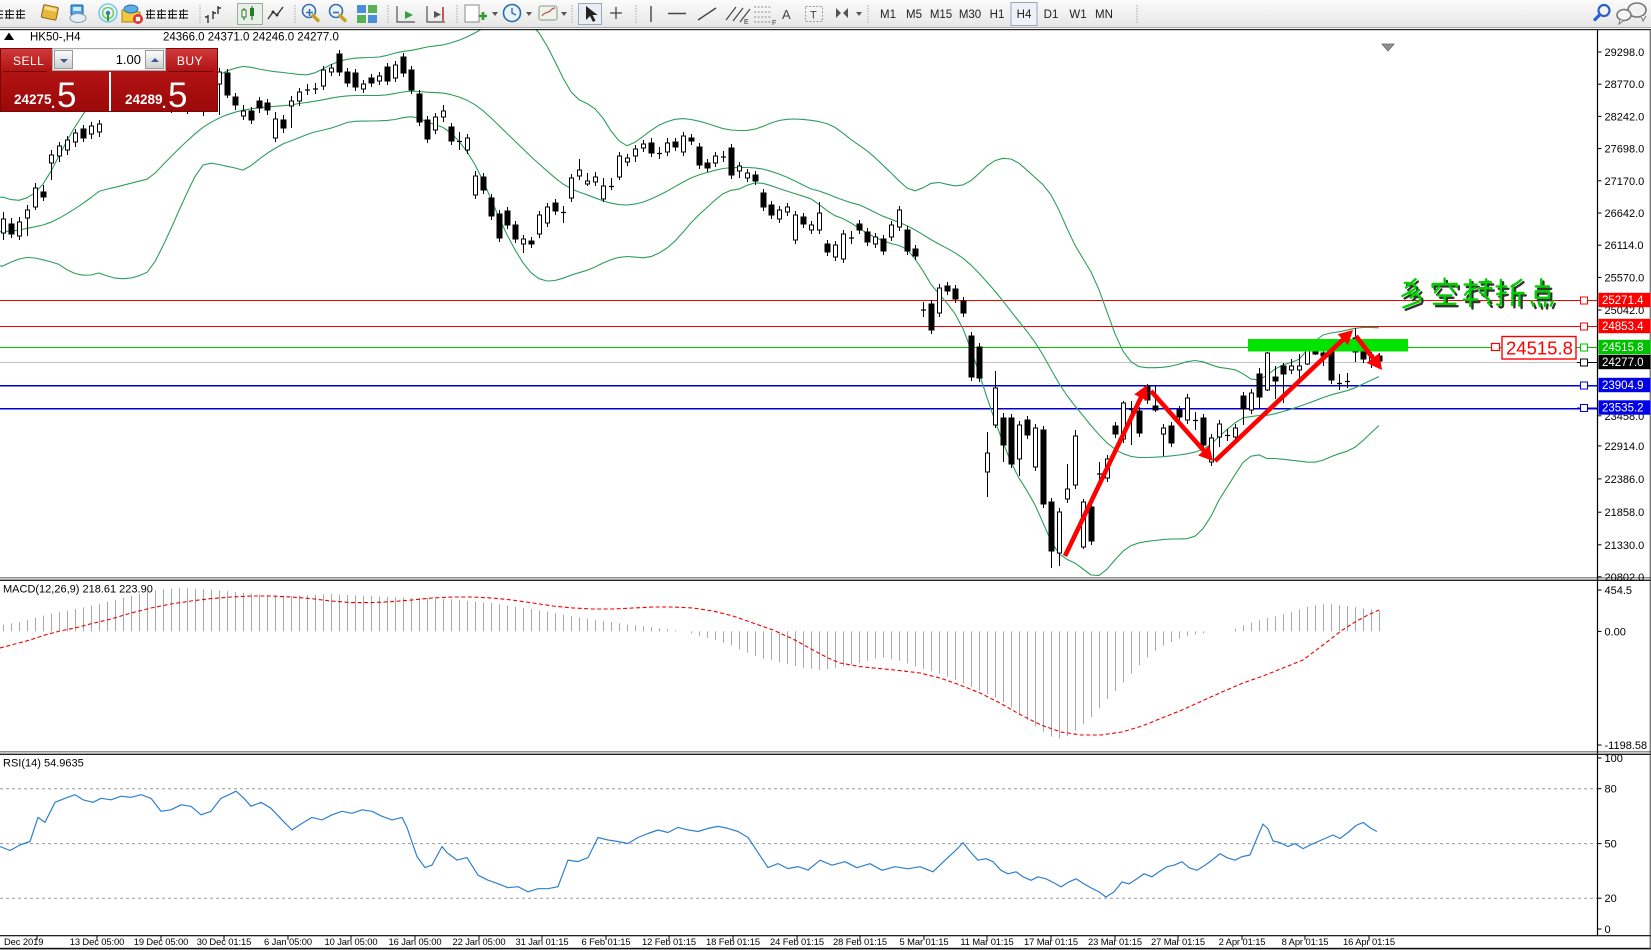  Describe the element at coordinates (1625, 53) in the screenshot. I see `svg-text: 29298.0` at that location.